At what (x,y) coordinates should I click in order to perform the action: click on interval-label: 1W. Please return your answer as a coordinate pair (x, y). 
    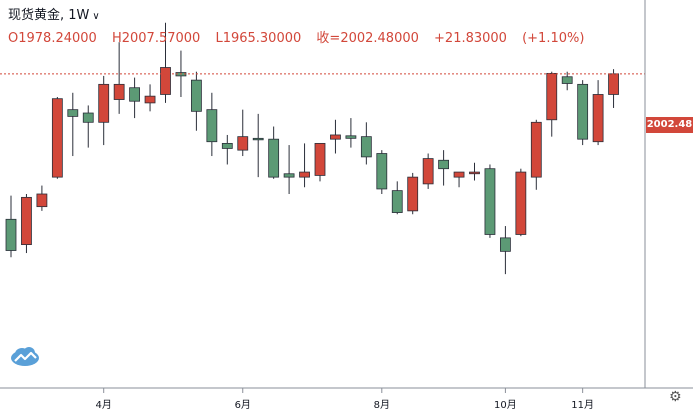
    Looking at the image, I should click on (79, 15).